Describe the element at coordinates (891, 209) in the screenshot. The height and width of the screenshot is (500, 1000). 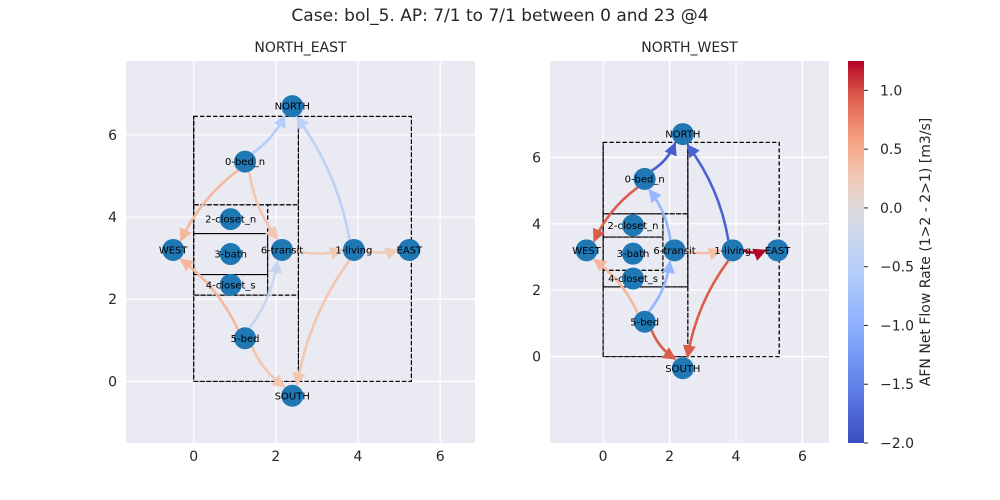
I see `colorbar-tick-label: 0.0` at that location.